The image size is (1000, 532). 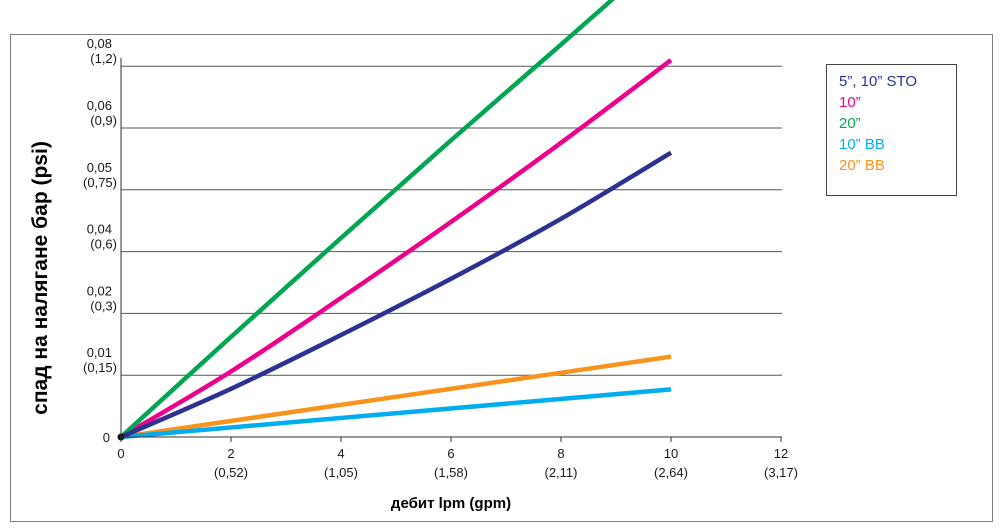 I want to click on x-tick-sublabel: (2,11), so click(x=561, y=472).